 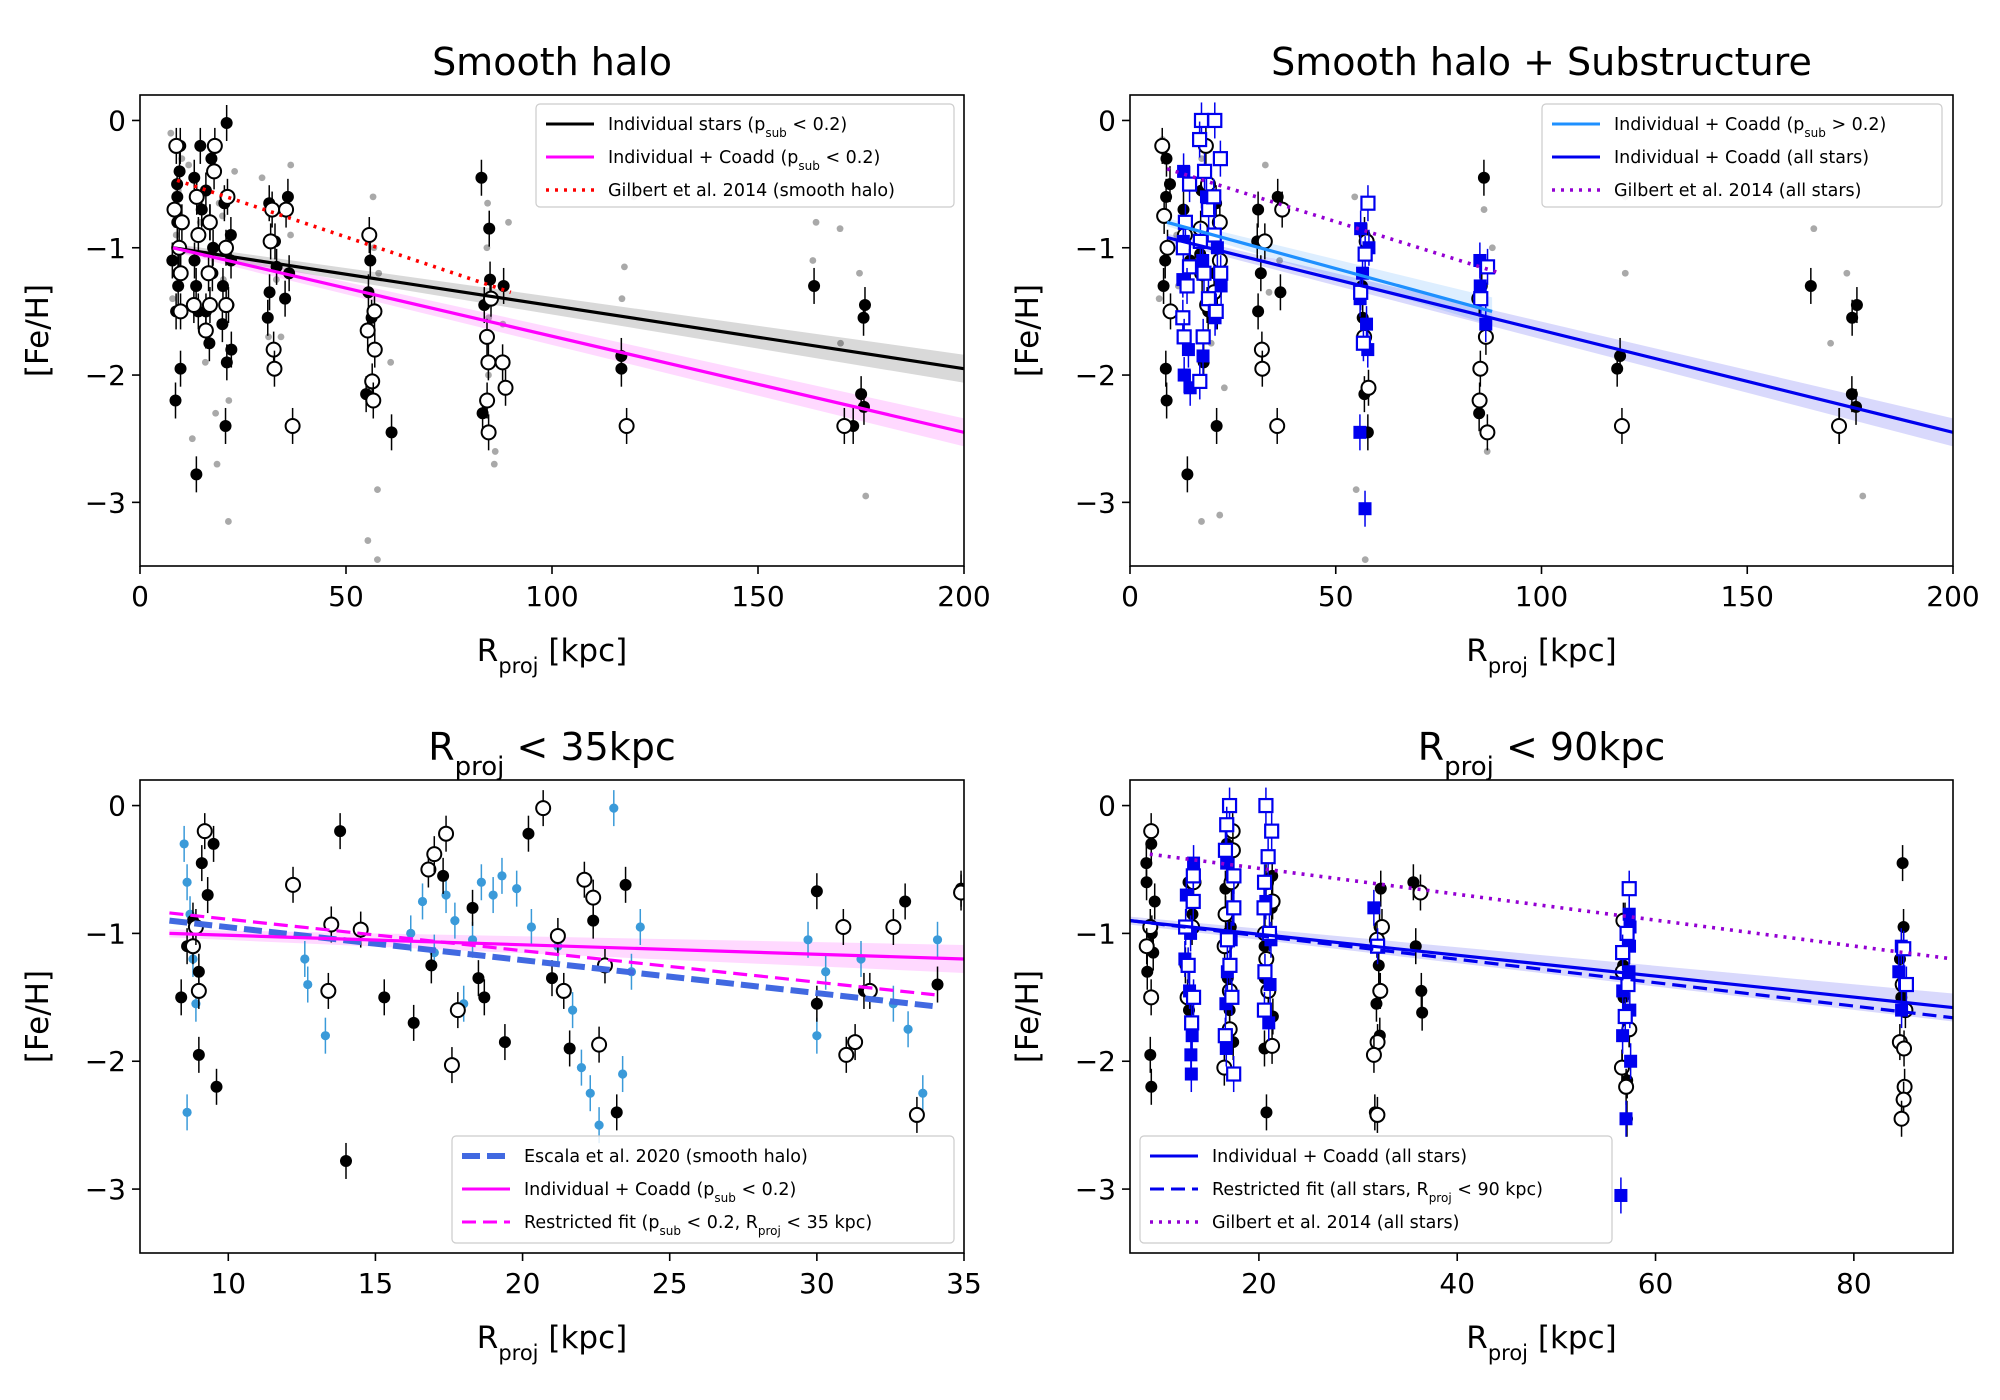 I want to click on x-tick-label: 80, so click(x=1854, y=1283).